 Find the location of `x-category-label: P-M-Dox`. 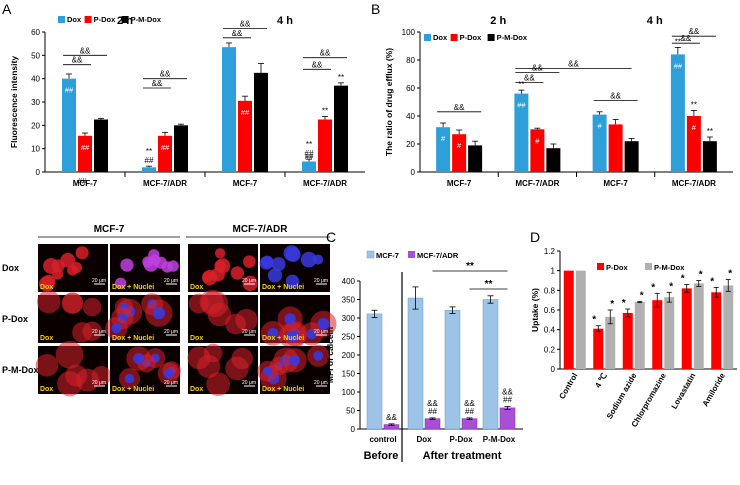

x-category-label: P-M-Dox is located at coordinates (499, 439).